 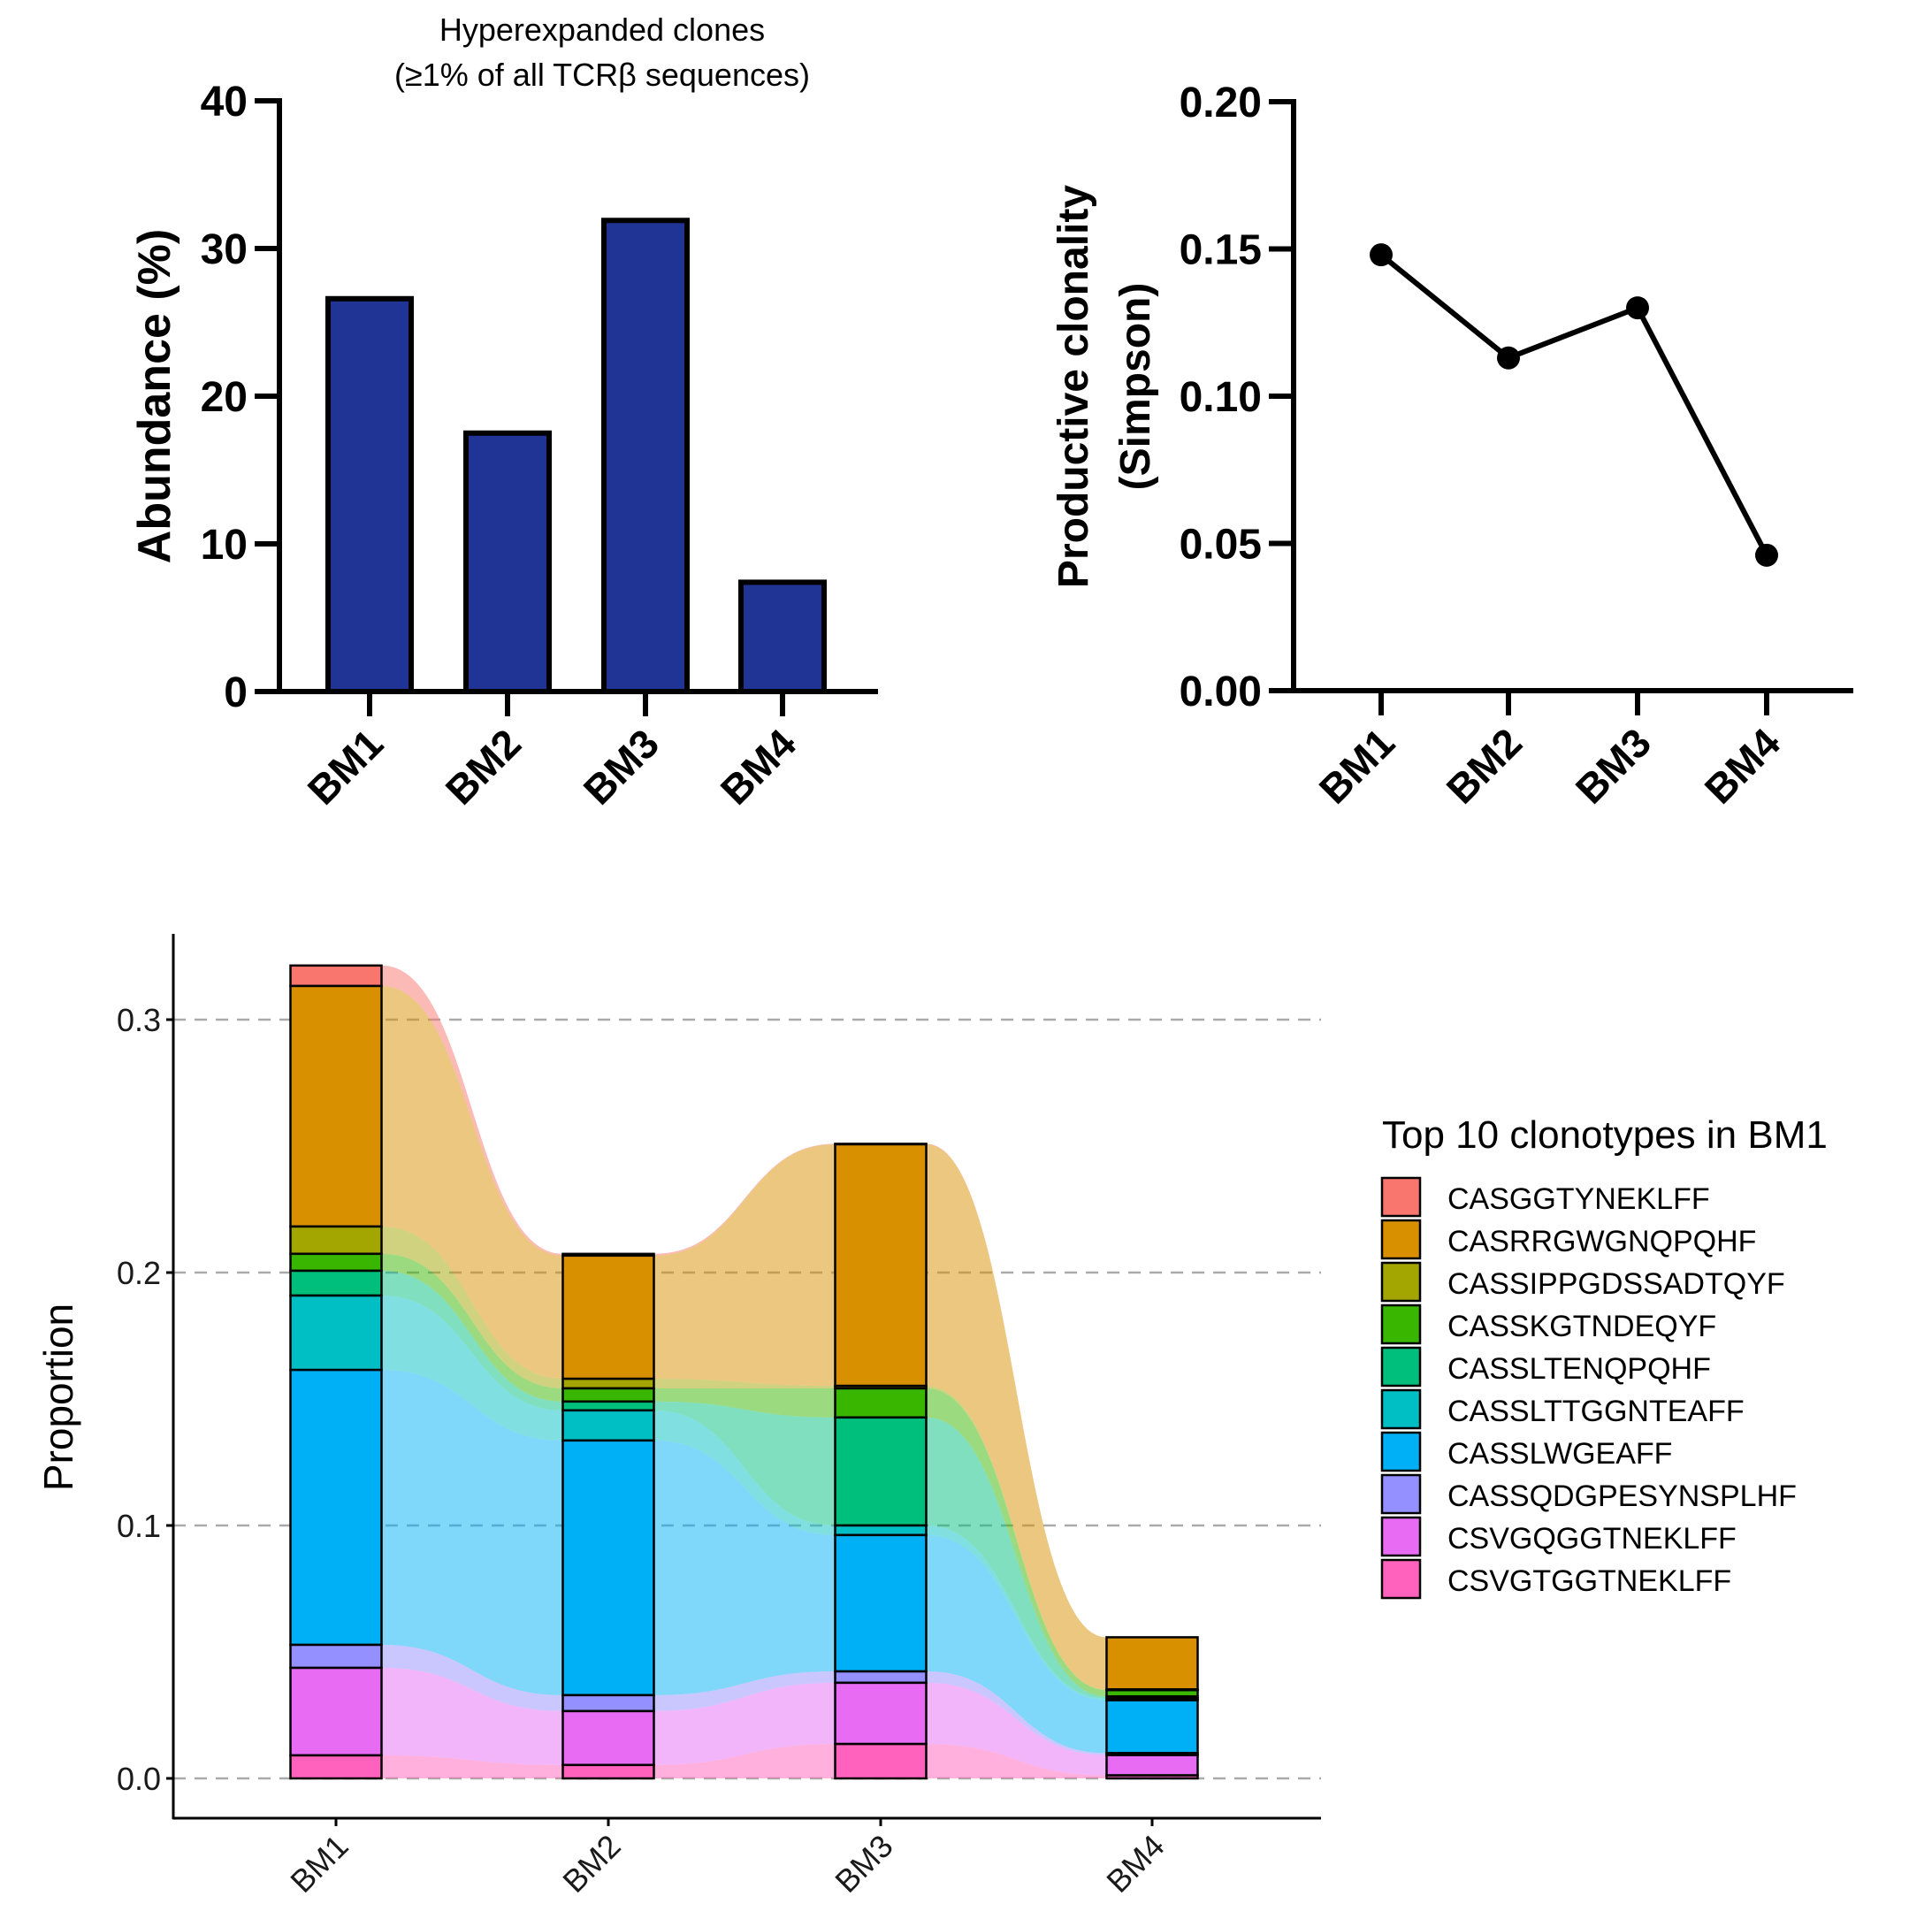 What do you see at coordinates (336, 1241) in the screenshot?
I see `segment-bm1-cassippgdssadtqyf` at bounding box center [336, 1241].